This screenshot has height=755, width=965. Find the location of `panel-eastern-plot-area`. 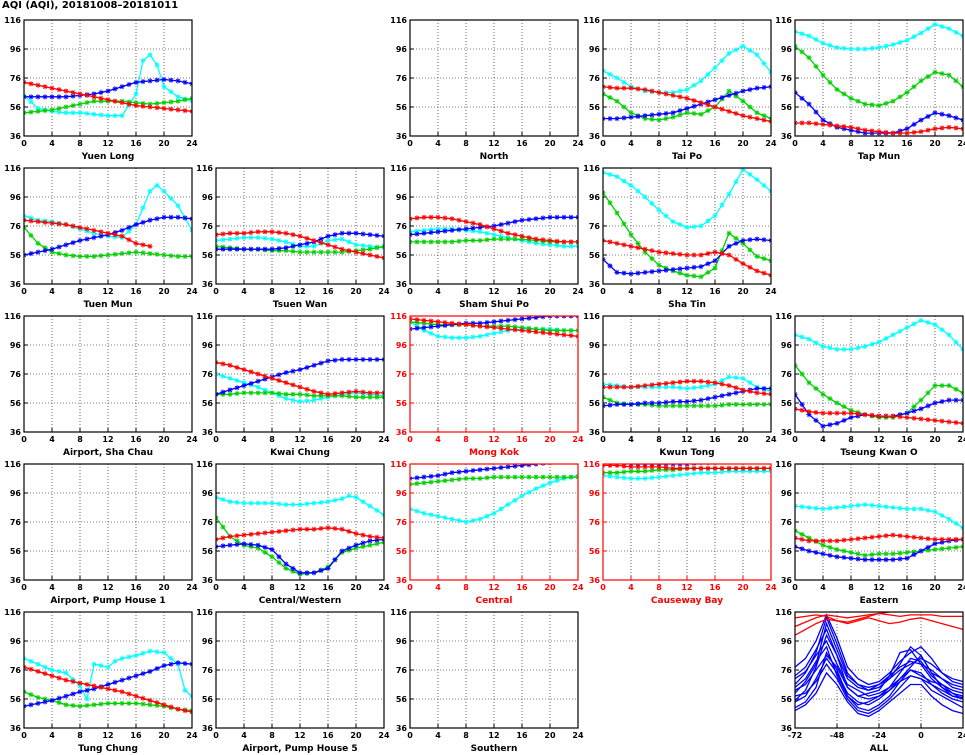

panel-eastern-plot-area is located at coordinates (879, 532).